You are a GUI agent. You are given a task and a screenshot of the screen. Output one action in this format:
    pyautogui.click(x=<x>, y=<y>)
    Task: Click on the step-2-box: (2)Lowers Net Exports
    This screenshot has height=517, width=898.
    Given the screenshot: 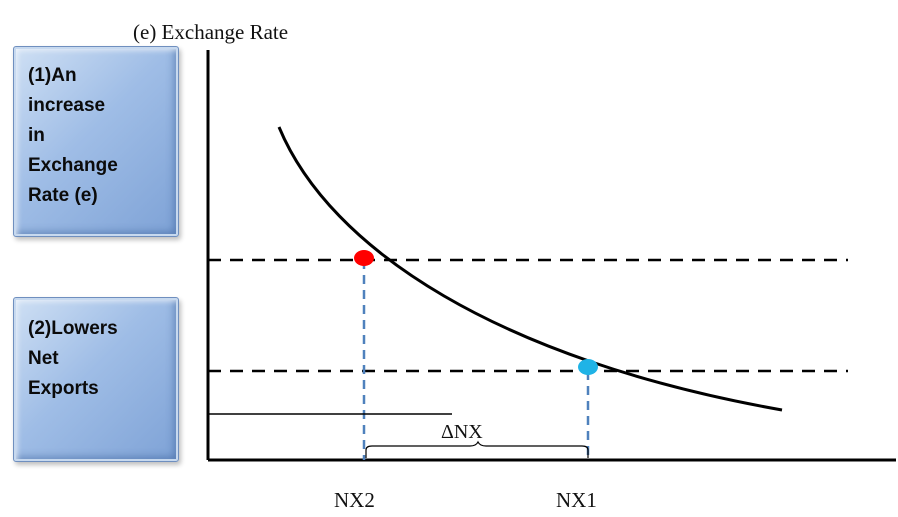 What is the action you would take?
    pyautogui.click(x=96, y=379)
    